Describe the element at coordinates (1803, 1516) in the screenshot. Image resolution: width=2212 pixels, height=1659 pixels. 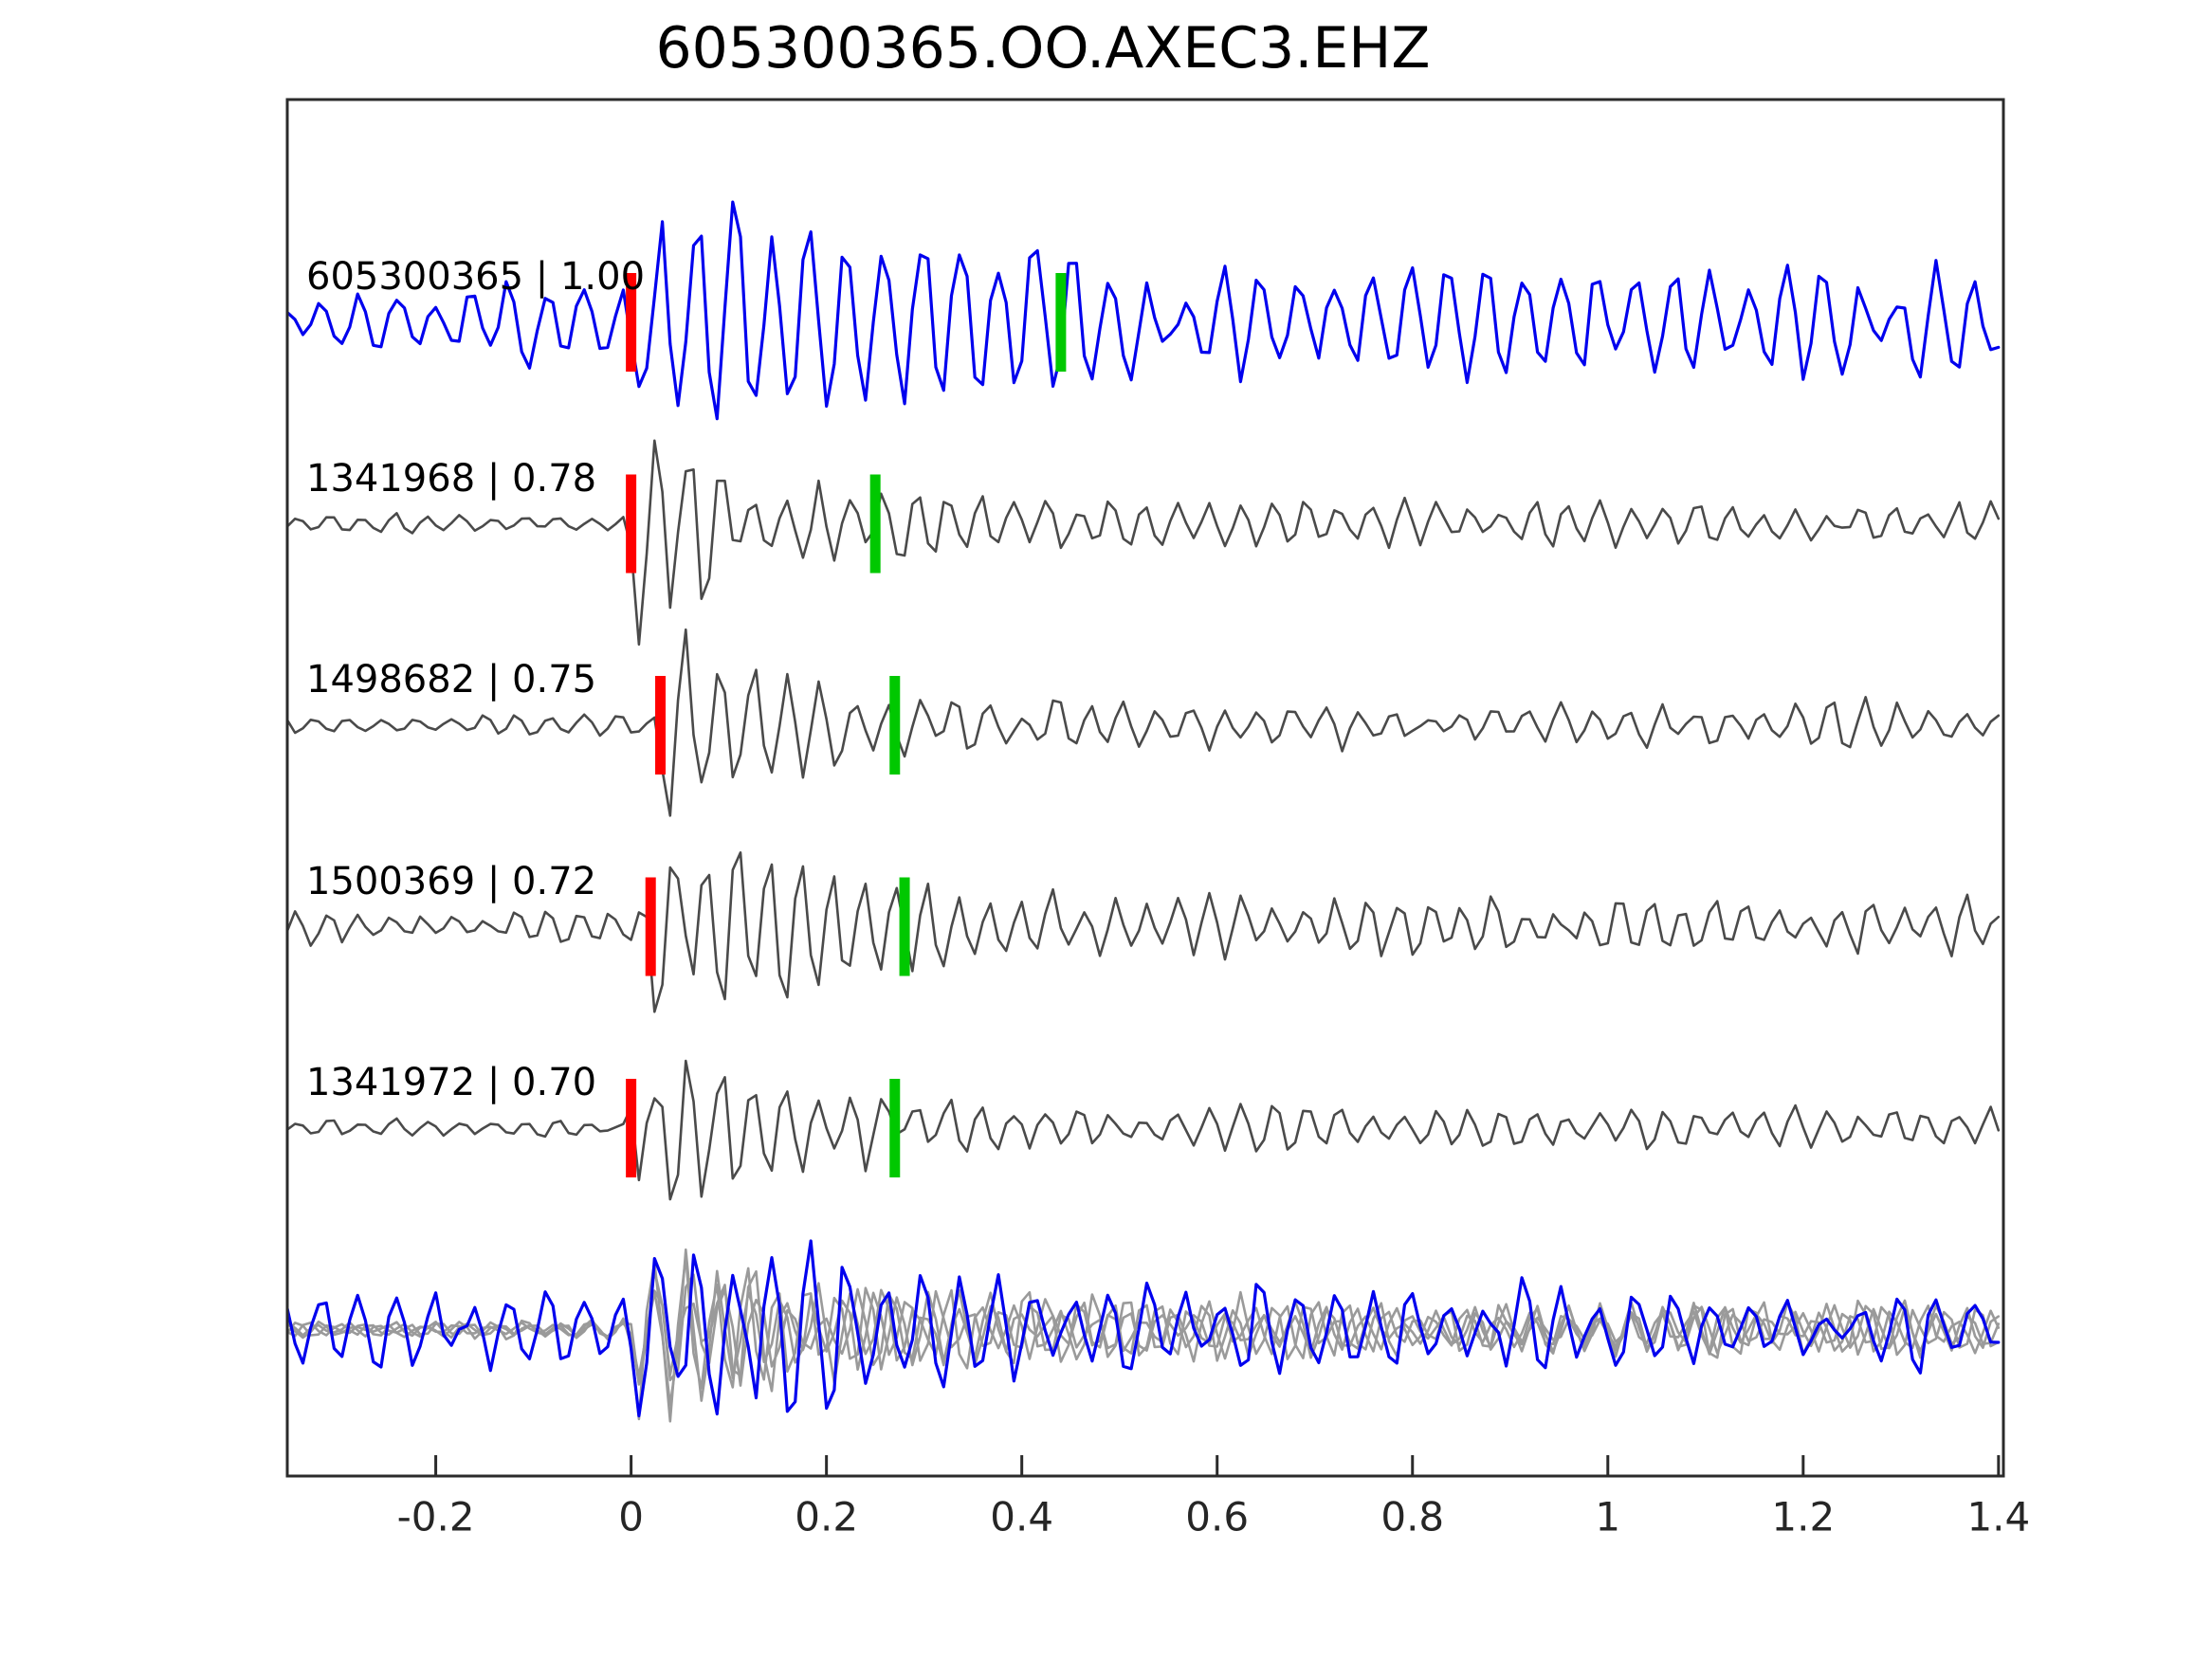
I see `x-tick-label-1.2: 1.2` at that location.